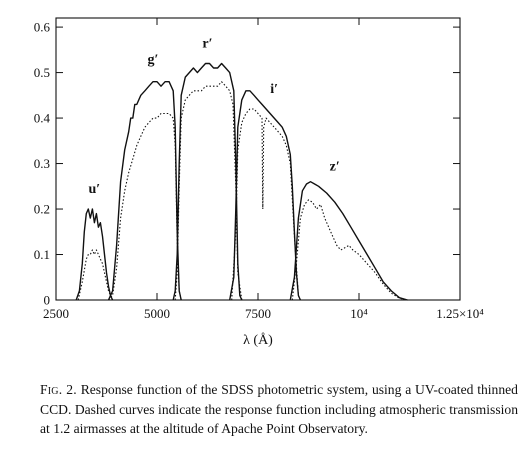 Image resolution: width=520 pixels, height=475 pixels. What do you see at coordinates (157, 313) in the screenshot?
I see `x-tick-label: 5000` at bounding box center [157, 313].